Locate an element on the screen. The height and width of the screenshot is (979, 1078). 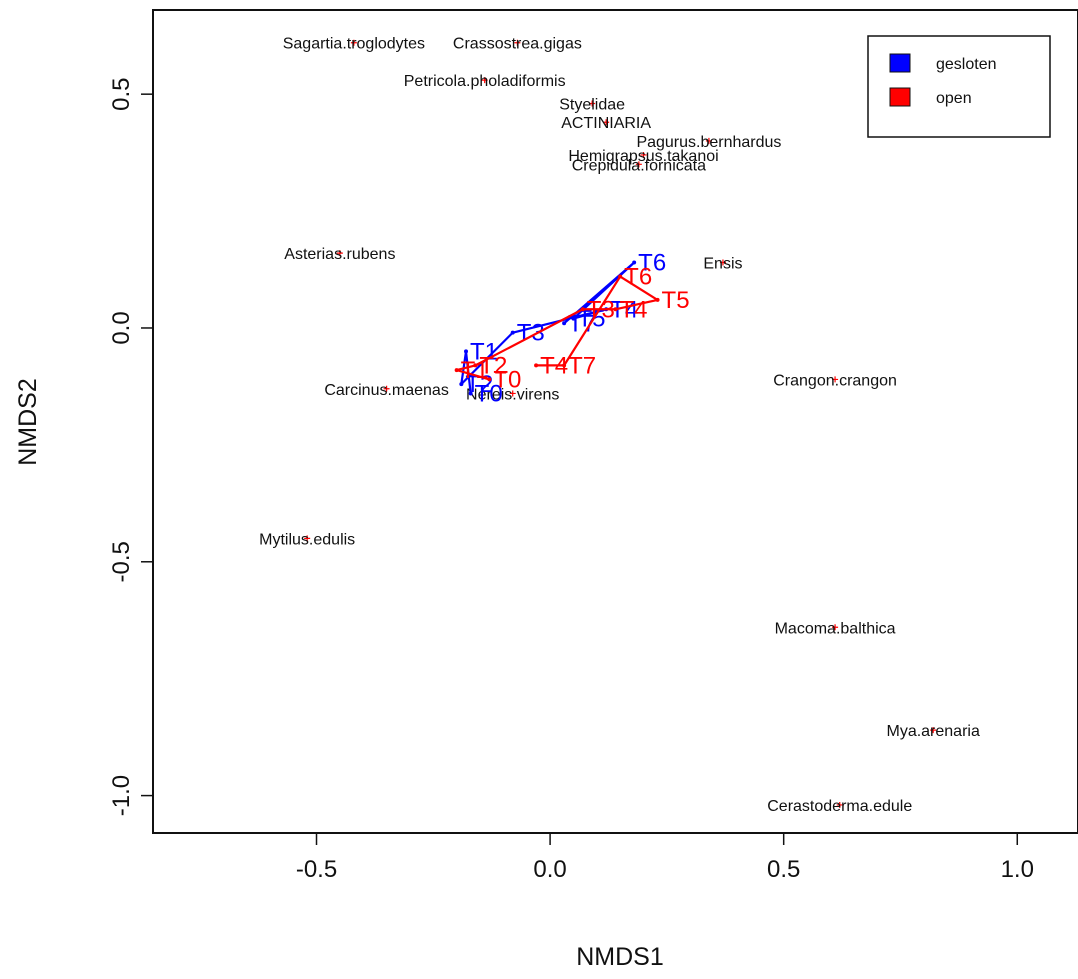
species-label: Macoma.balthica is located at coordinates (835, 628).